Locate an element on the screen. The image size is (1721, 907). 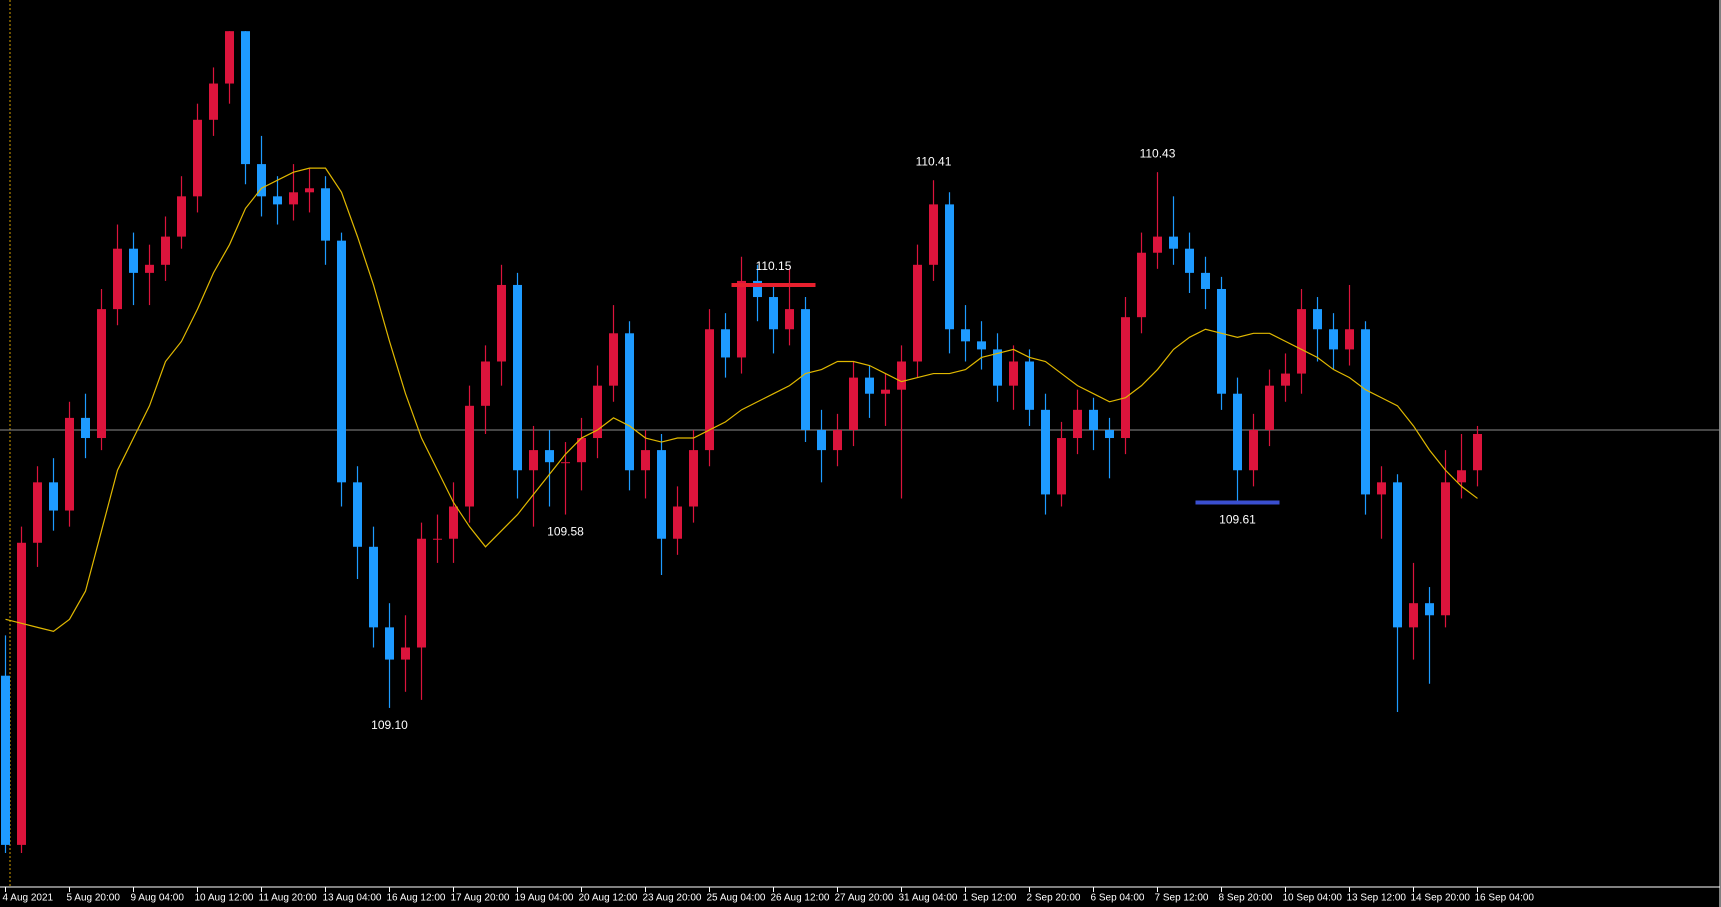
x-tick-label: 8 Sep 20:00 is located at coordinates (1246, 898).